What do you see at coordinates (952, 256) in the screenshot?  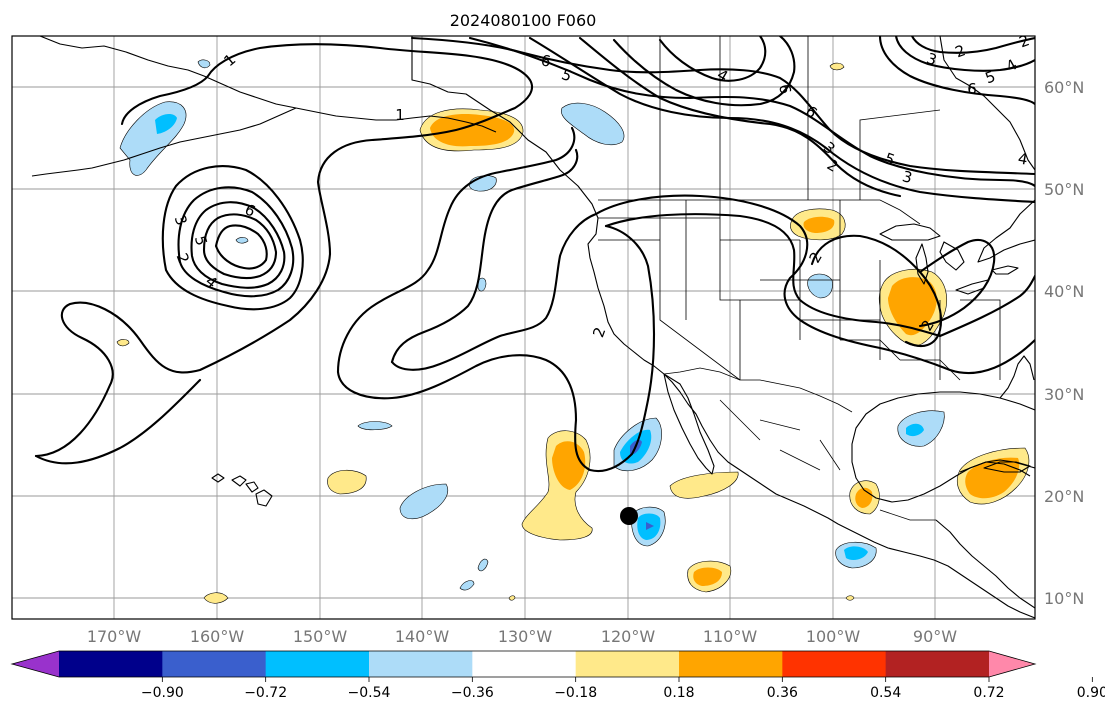 I see `coast-lake-huron` at bounding box center [952, 256].